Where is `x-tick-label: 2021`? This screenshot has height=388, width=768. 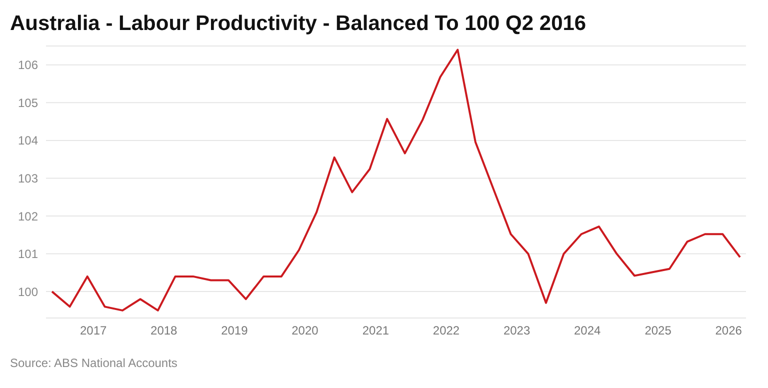
x-tick-label: 2021 is located at coordinates (376, 331).